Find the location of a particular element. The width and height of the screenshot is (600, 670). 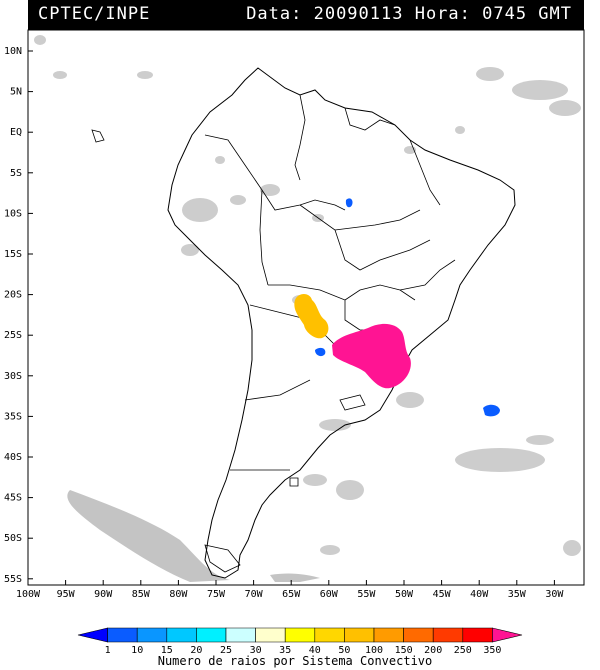

lat-label: 35S is located at coordinates (13, 416).